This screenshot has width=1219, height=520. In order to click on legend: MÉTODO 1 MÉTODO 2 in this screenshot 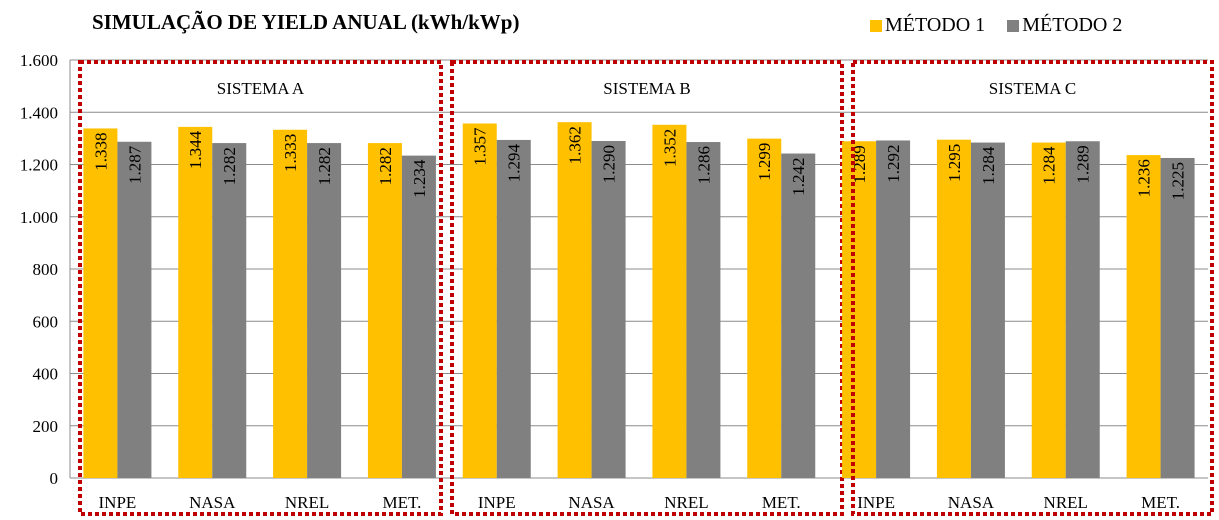, I will do `click(1007, 25)`.